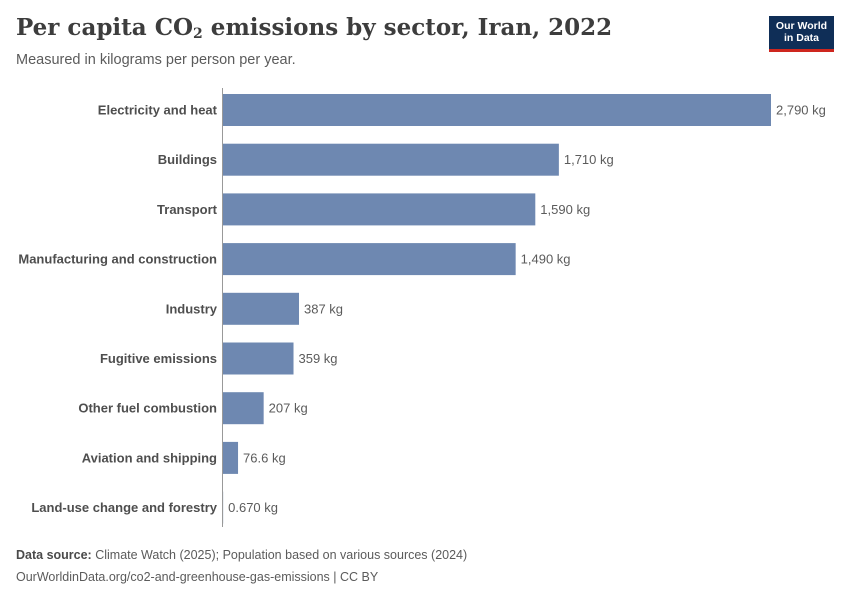 The width and height of the screenshot is (850, 600). Describe the element at coordinates (149, 457) in the screenshot. I see `category-label: Aviation and shipping` at that location.